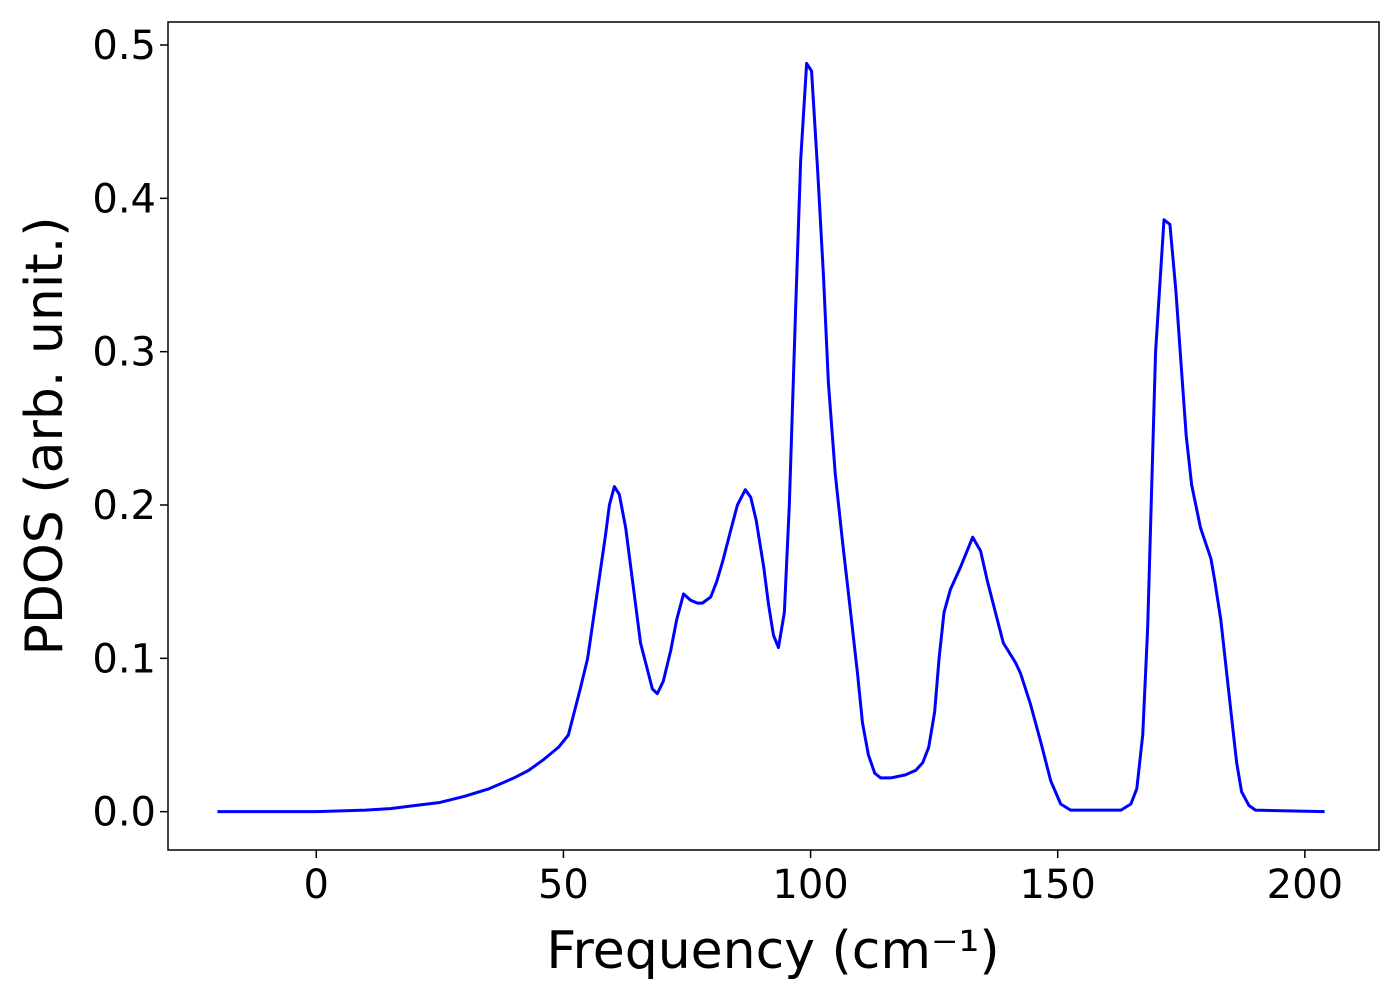 This screenshot has width=1400, height=1000. Describe the element at coordinates (563, 885) in the screenshot. I see `x-tick-label: 50` at that location.